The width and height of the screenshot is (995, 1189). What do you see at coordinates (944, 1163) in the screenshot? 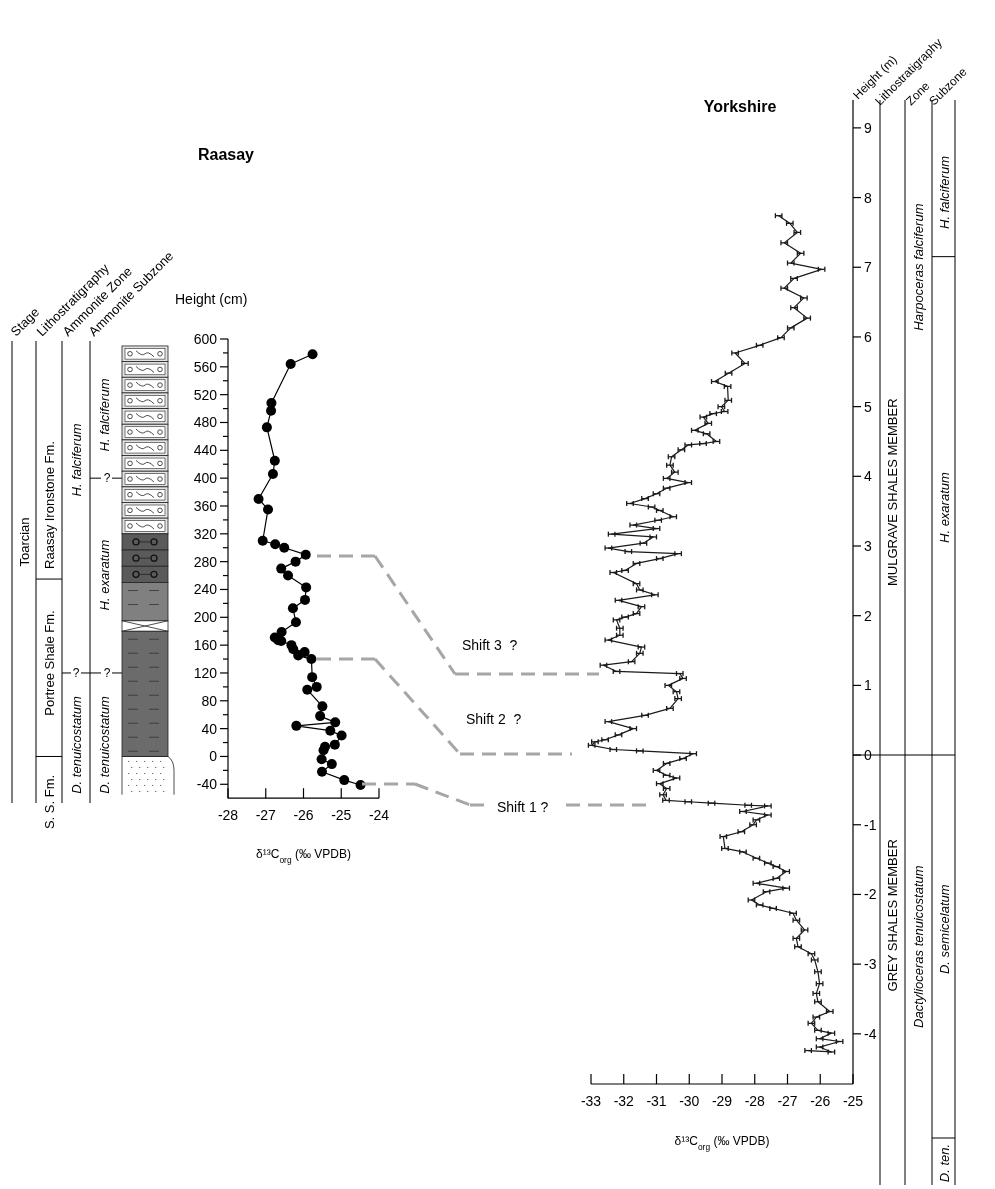
I see `text: D. ten.` at bounding box center [944, 1163].